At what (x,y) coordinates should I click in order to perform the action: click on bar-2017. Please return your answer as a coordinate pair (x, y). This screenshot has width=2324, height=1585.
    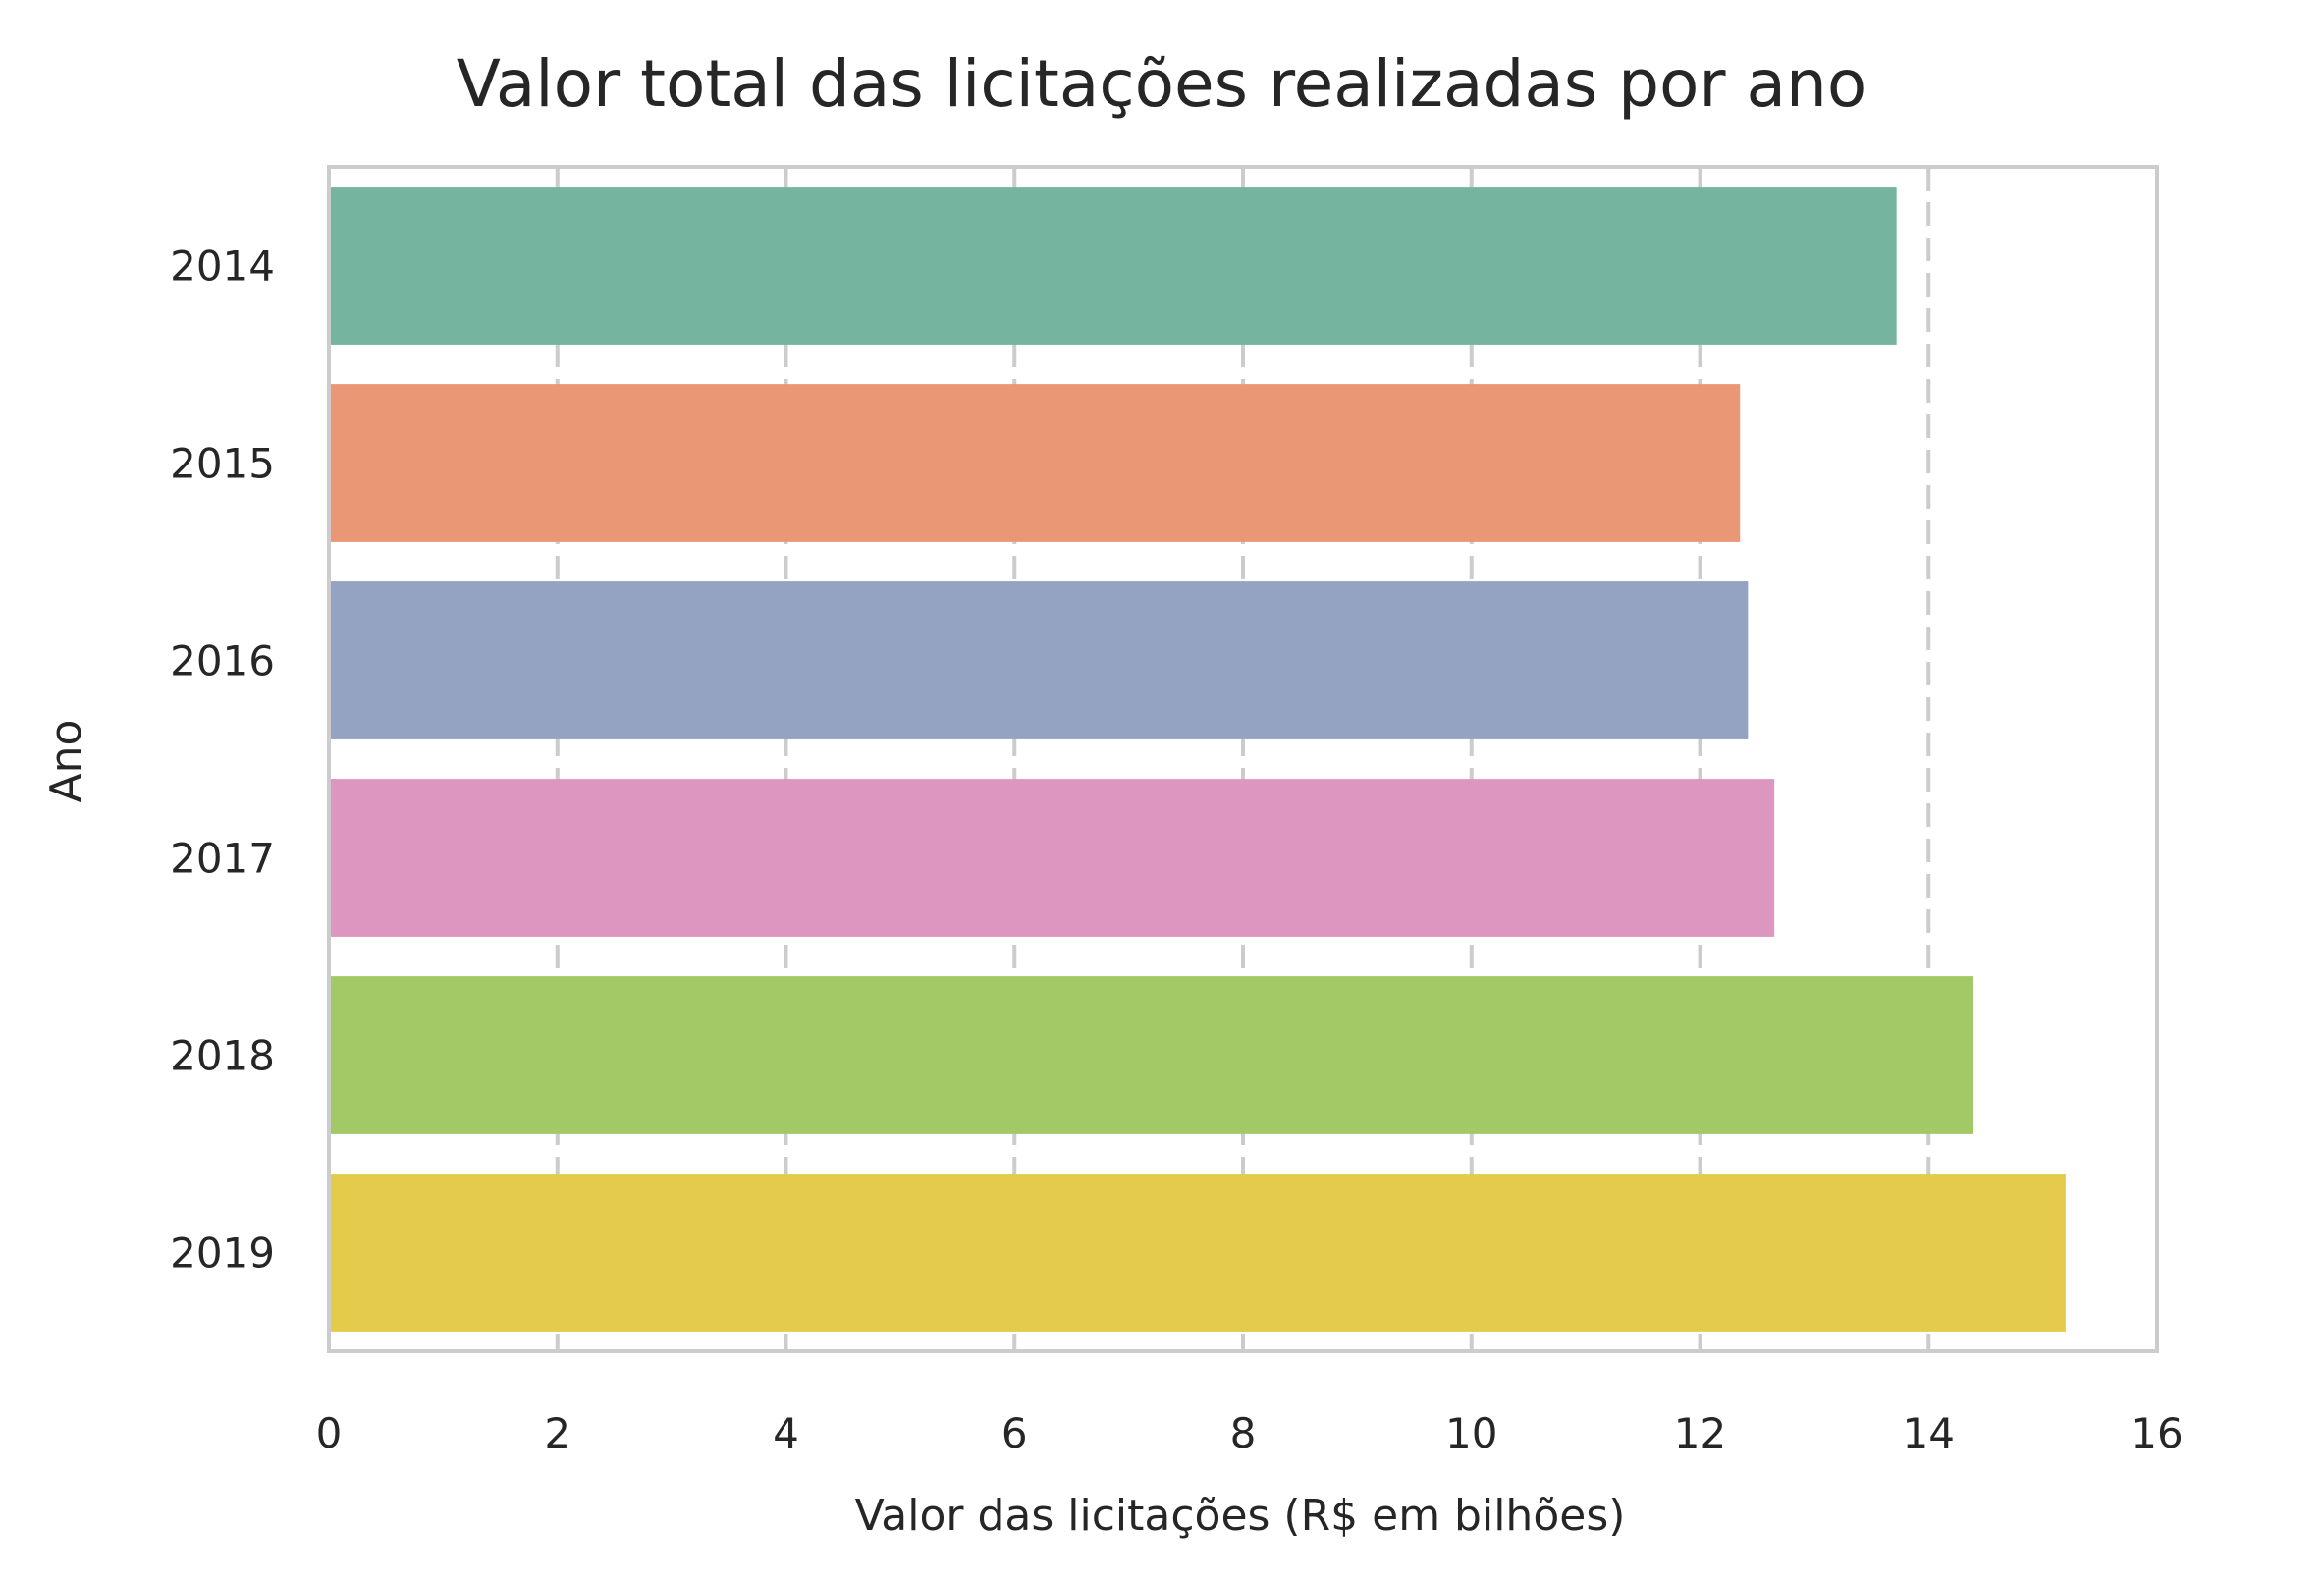
    Looking at the image, I should click on (1052, 858).